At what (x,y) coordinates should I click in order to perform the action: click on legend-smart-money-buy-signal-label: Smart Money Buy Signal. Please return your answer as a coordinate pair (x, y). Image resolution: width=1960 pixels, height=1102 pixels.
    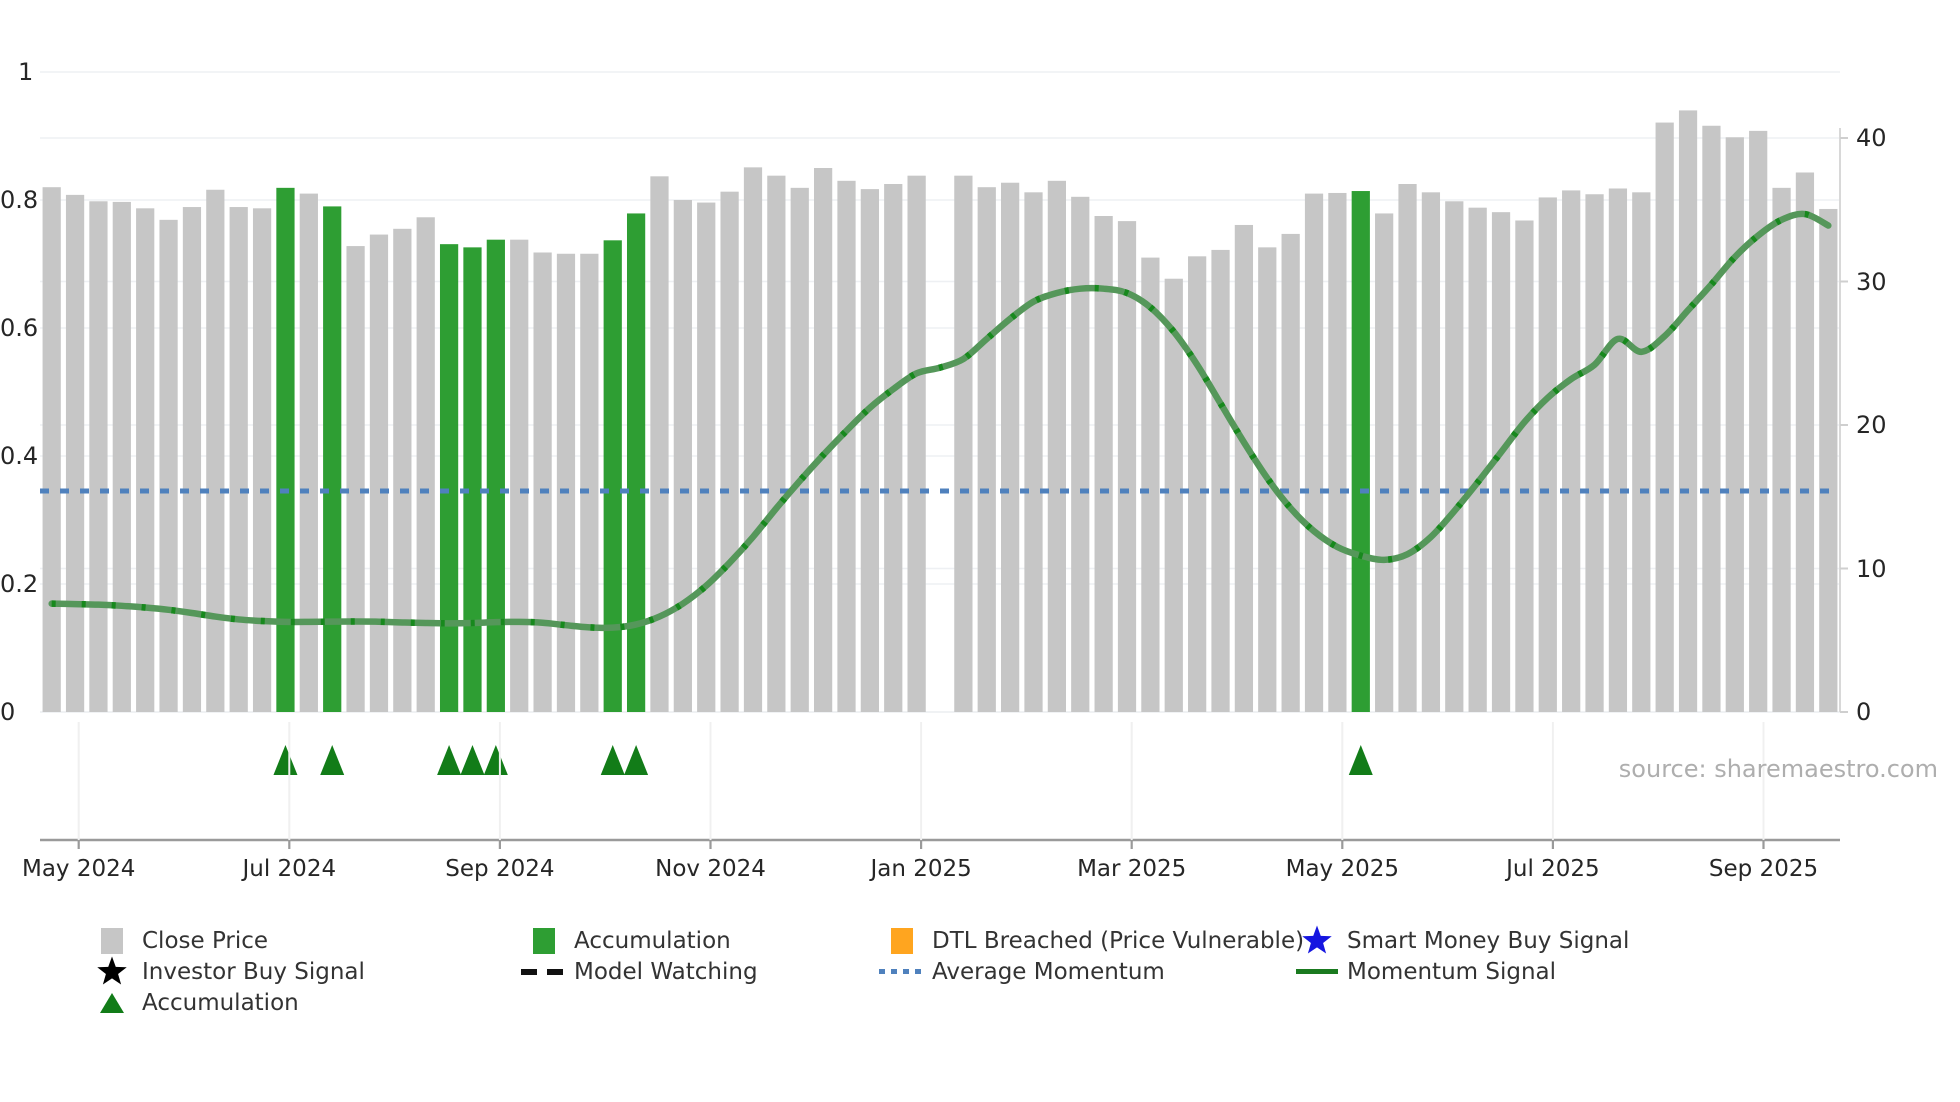
    Looking at the image, I should click on (1488, 940).